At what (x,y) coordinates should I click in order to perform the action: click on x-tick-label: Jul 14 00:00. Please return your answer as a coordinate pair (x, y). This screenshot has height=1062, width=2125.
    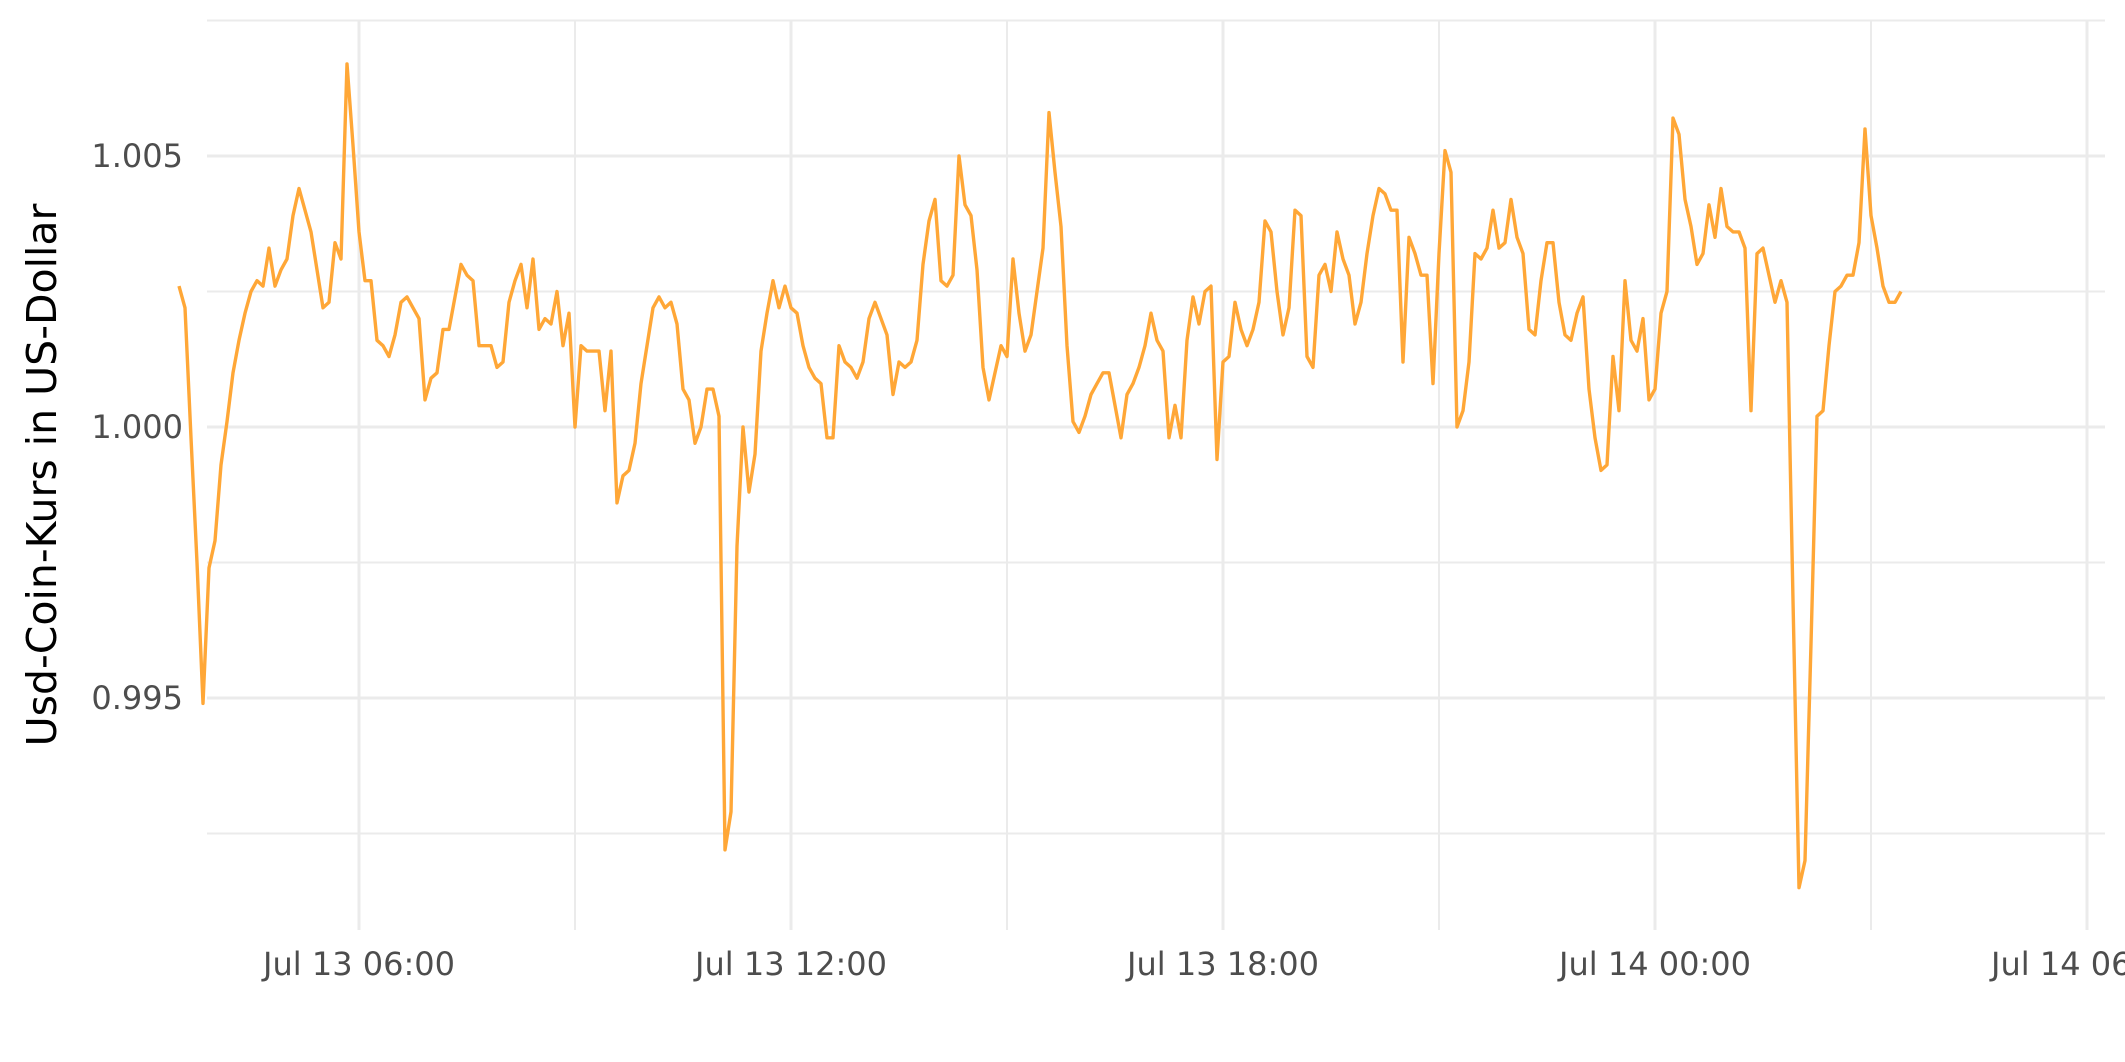
    Looking at the image, I should click on (1654, 964).